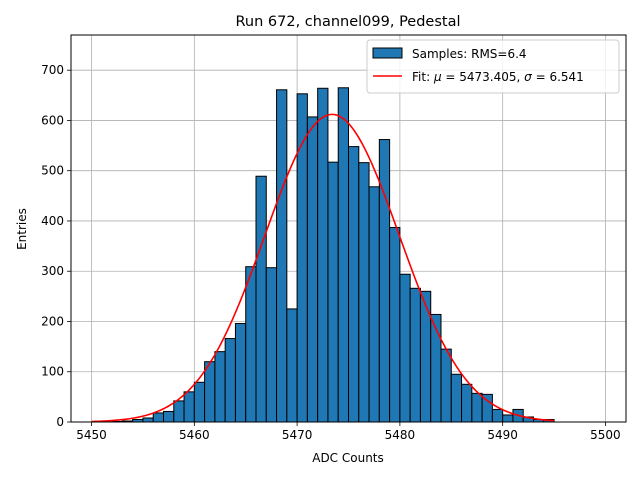  Describe the element at coordinates (60, 422) in the screenshot. I see `y-tick-label: 0` at that location.